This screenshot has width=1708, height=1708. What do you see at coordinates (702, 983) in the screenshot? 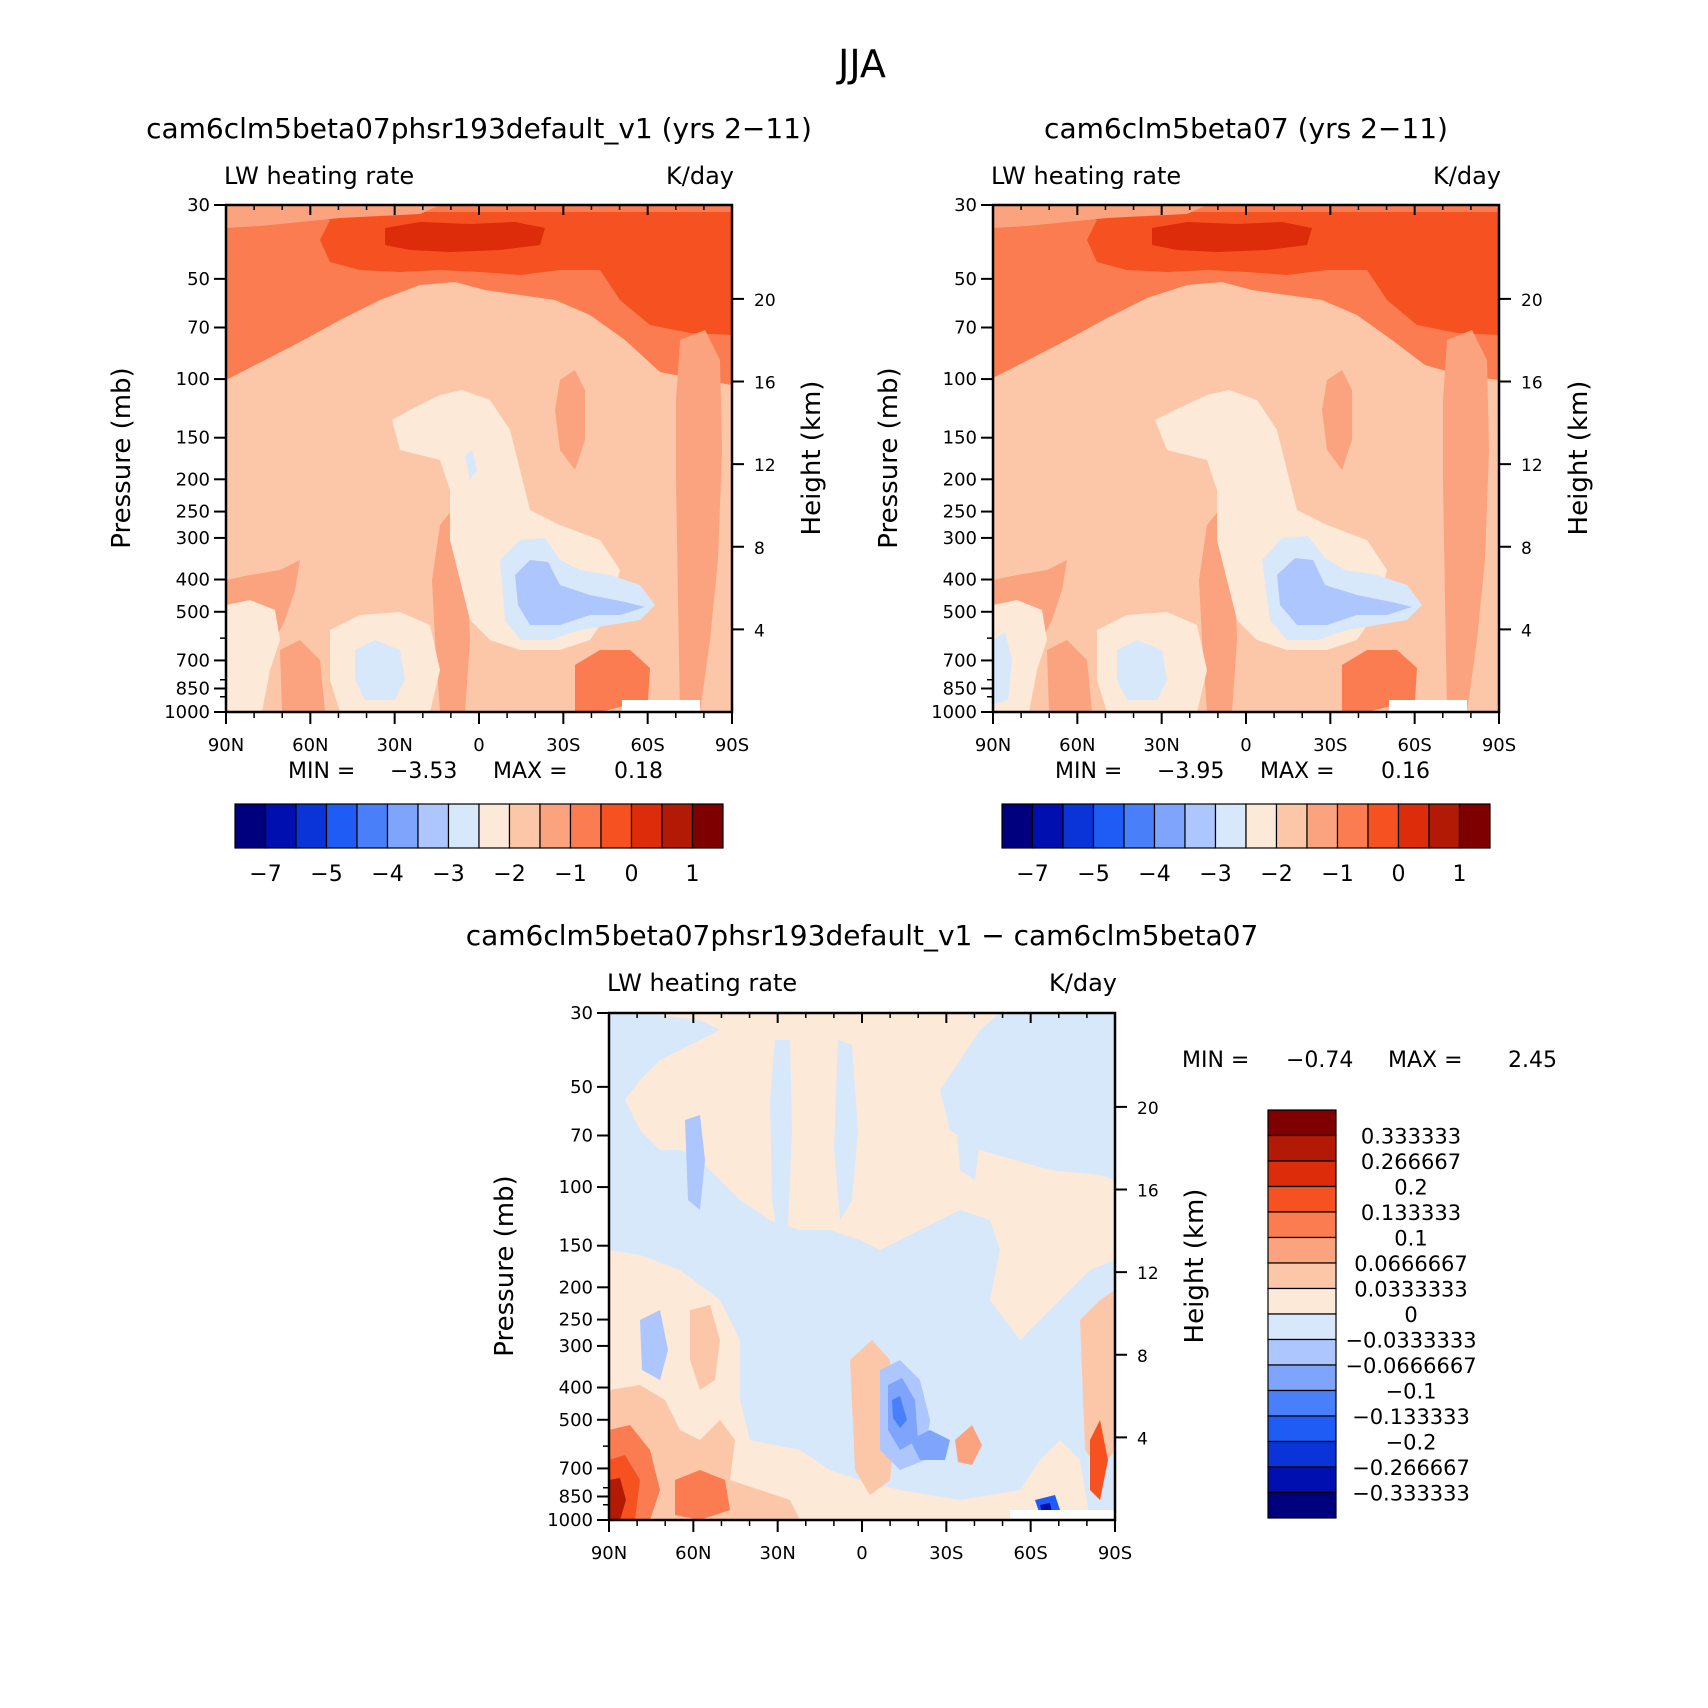
I see `panel-3-subtitle-left: LW heating rate` at bounding box center [702, 983].